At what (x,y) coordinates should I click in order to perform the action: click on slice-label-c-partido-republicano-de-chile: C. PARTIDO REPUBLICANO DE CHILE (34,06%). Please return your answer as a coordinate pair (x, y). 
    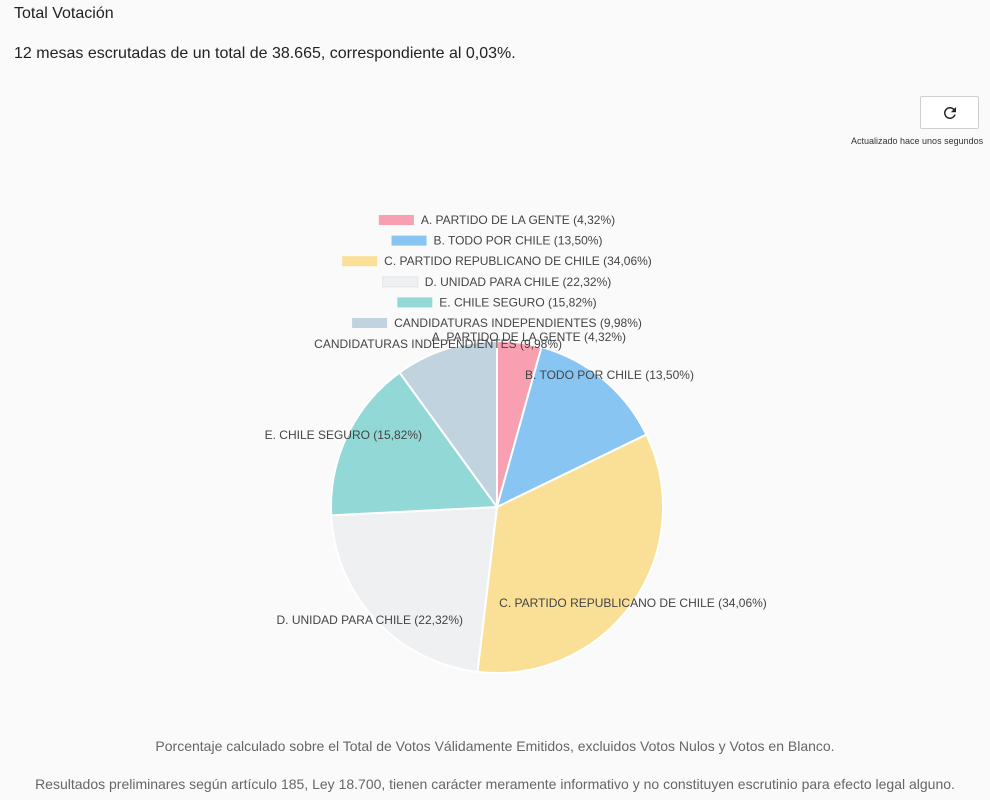
    Looking at the image, I should click on (633, 603).